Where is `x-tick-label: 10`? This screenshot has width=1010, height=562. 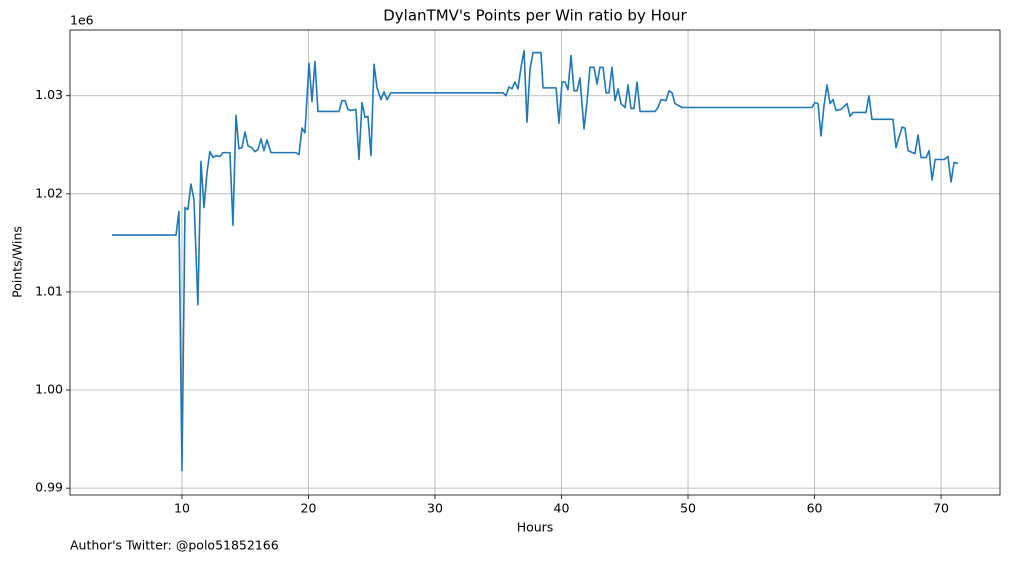 x-tick-label: 10 is located at coordinates (182, 508).